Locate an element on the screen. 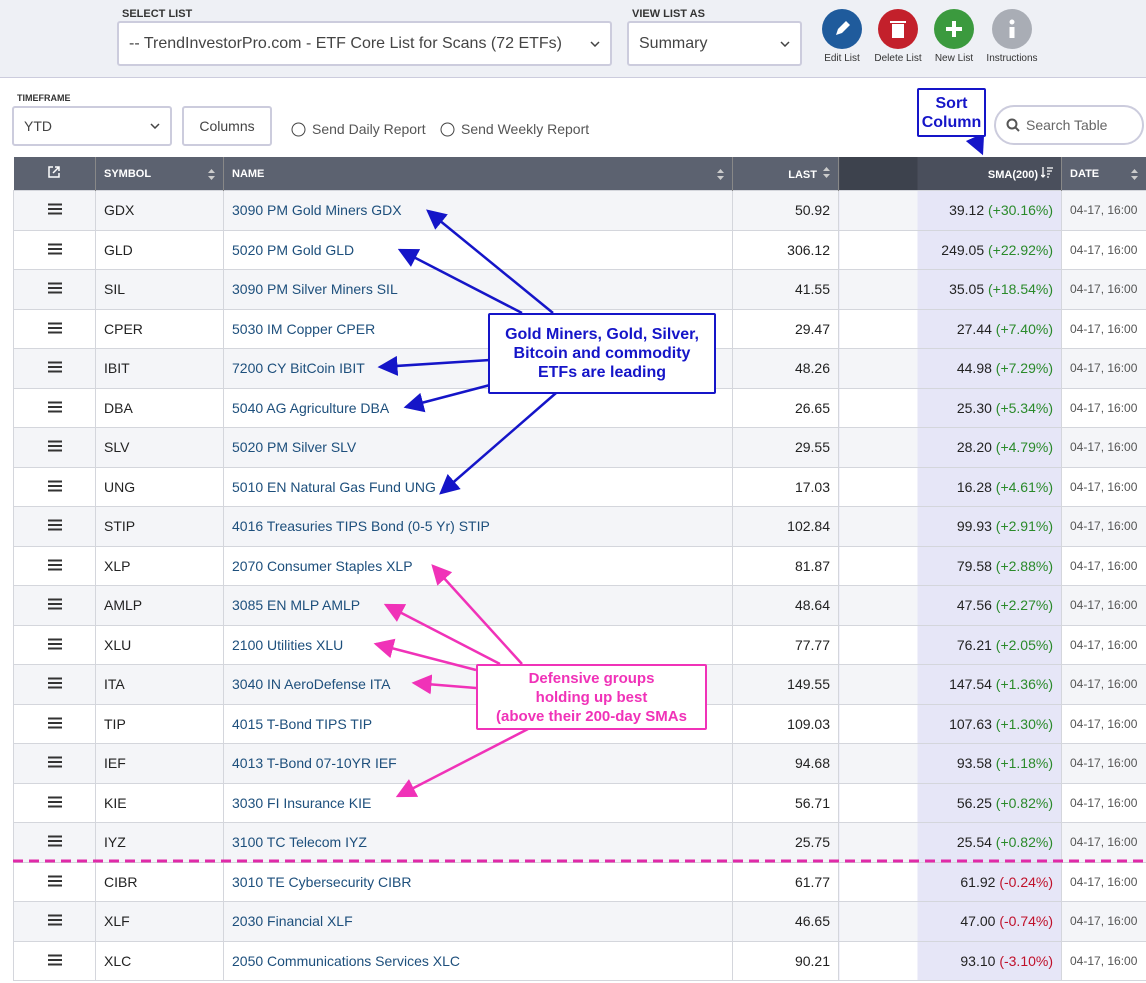 The image size is (1146, 983). instructions-button: Instructions is located at coordinates (1012, 36).